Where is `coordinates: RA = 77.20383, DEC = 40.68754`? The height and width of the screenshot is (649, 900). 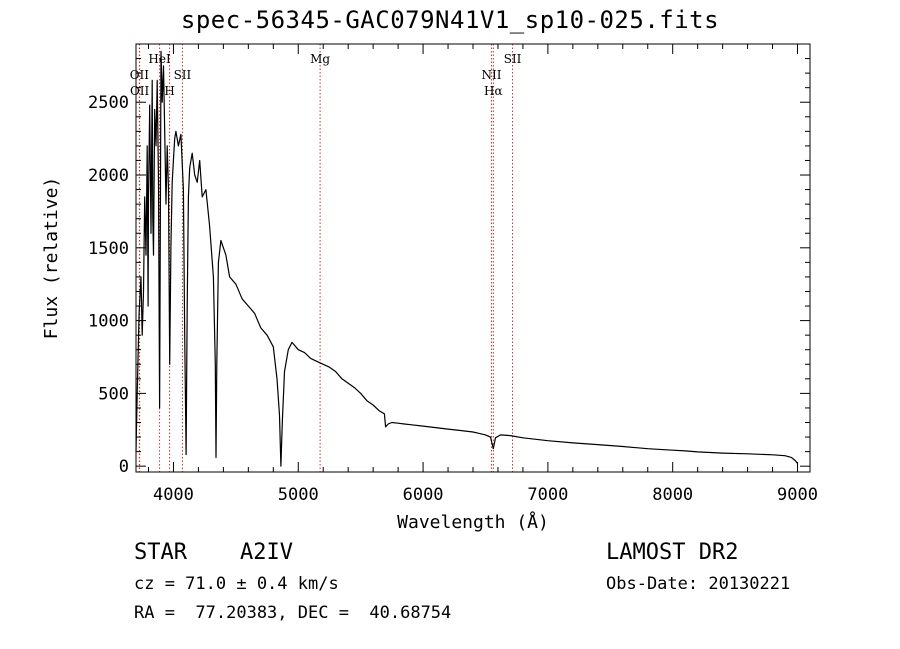
coordinates: RA = 77.20383, DEC = 40.68754 is located at coordinates (293, 613).